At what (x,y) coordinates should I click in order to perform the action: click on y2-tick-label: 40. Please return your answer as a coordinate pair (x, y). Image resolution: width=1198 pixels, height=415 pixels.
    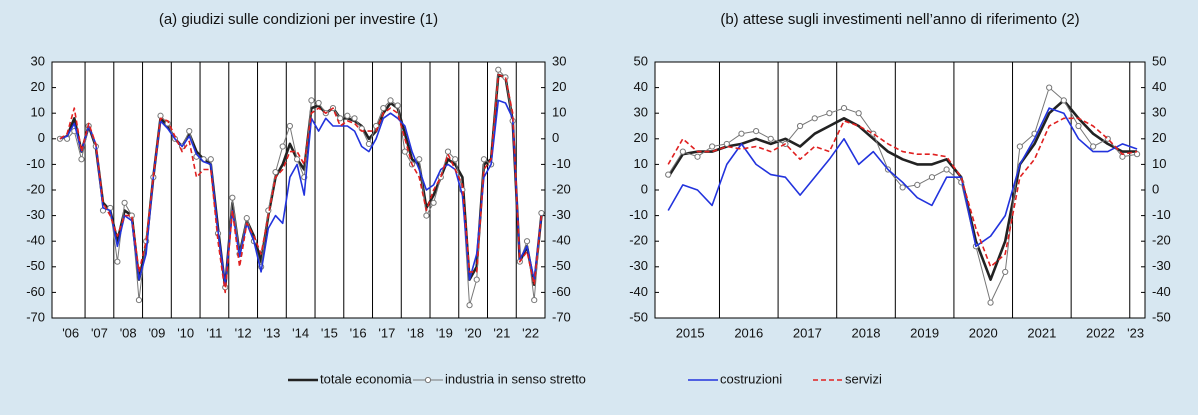
    Looking at the image, I should click on (1159, 86).